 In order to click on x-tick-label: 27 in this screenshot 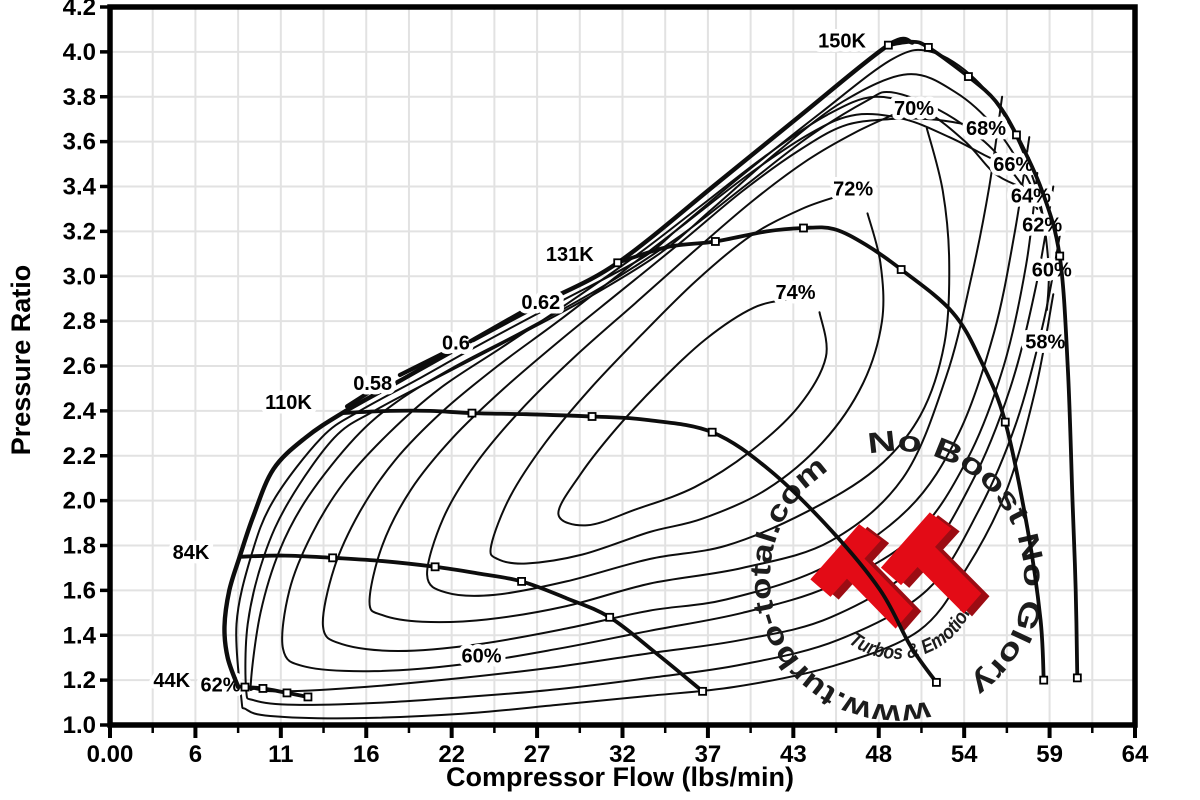, I will do `click(537, 754)`.